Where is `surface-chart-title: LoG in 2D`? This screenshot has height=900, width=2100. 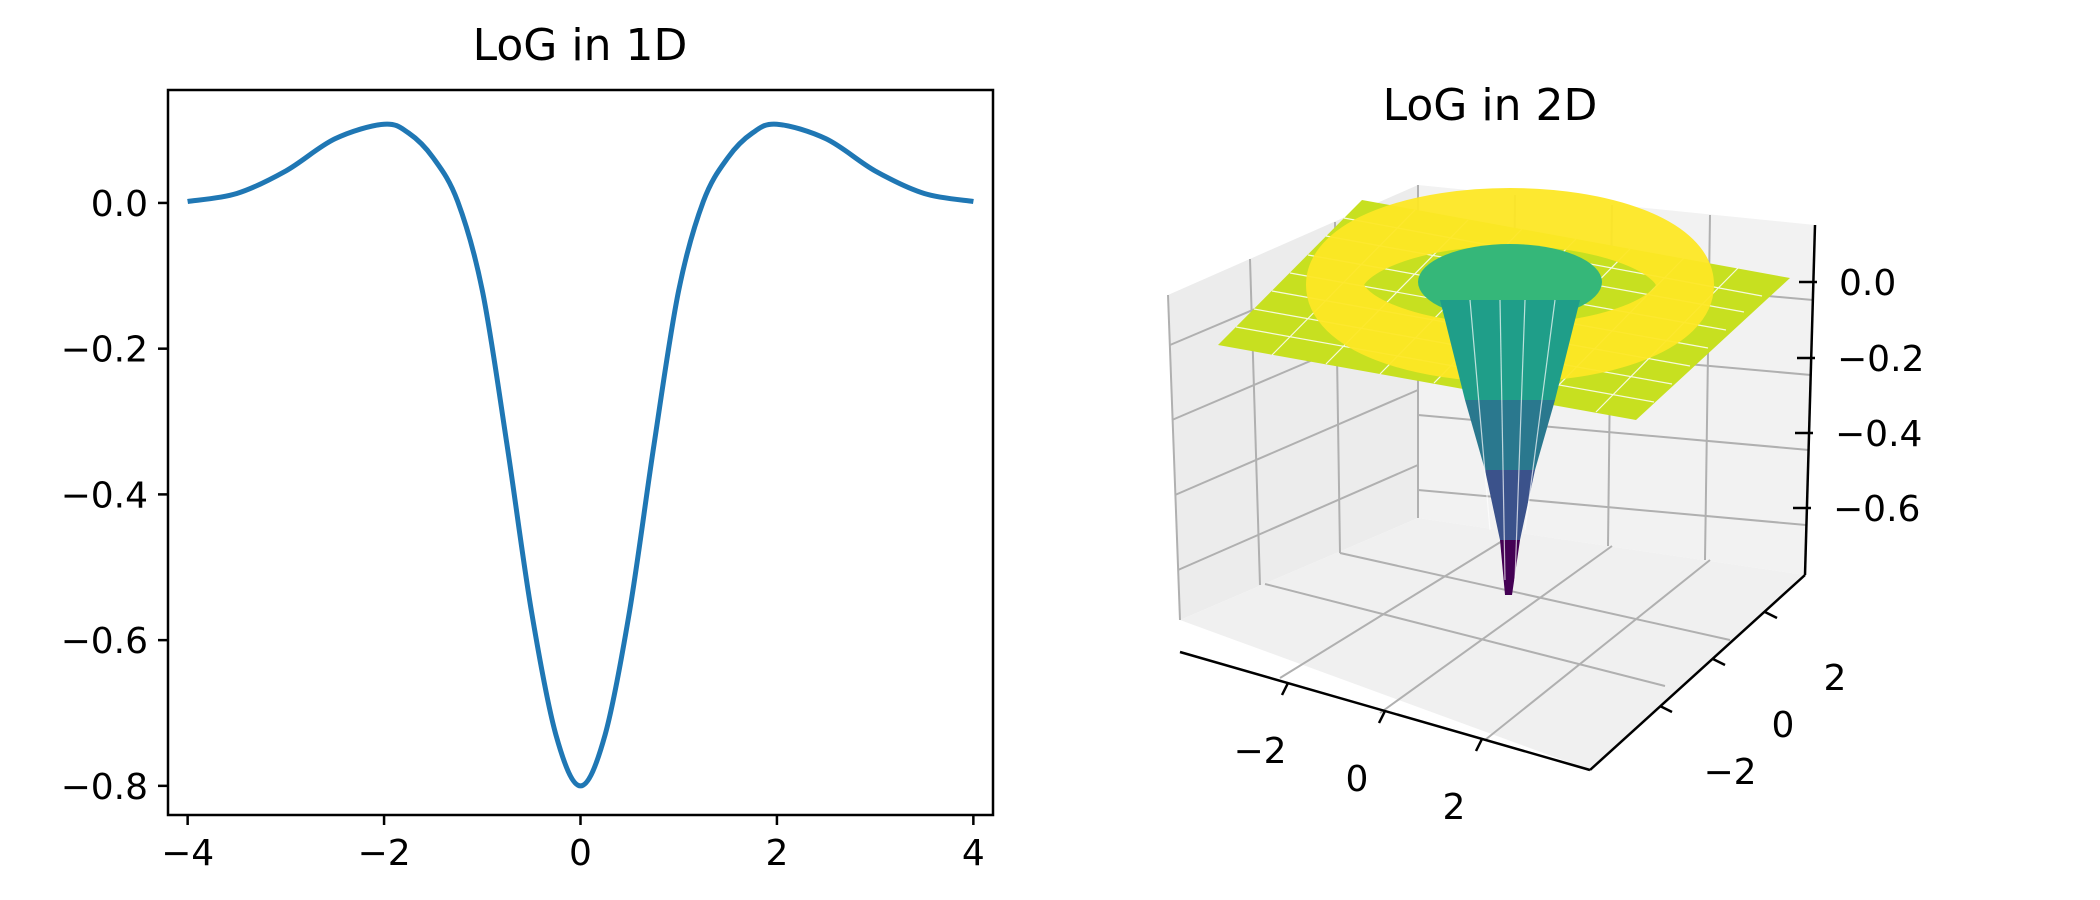
surface-chart-title: LoG in 2D is located at coordinates (1490, 105).